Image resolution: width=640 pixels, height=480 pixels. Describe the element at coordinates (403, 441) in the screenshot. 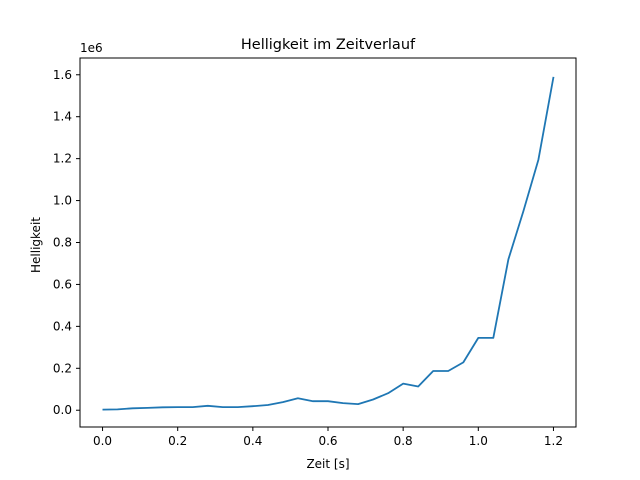

I see `x-tick-label: 0.8` at that location.